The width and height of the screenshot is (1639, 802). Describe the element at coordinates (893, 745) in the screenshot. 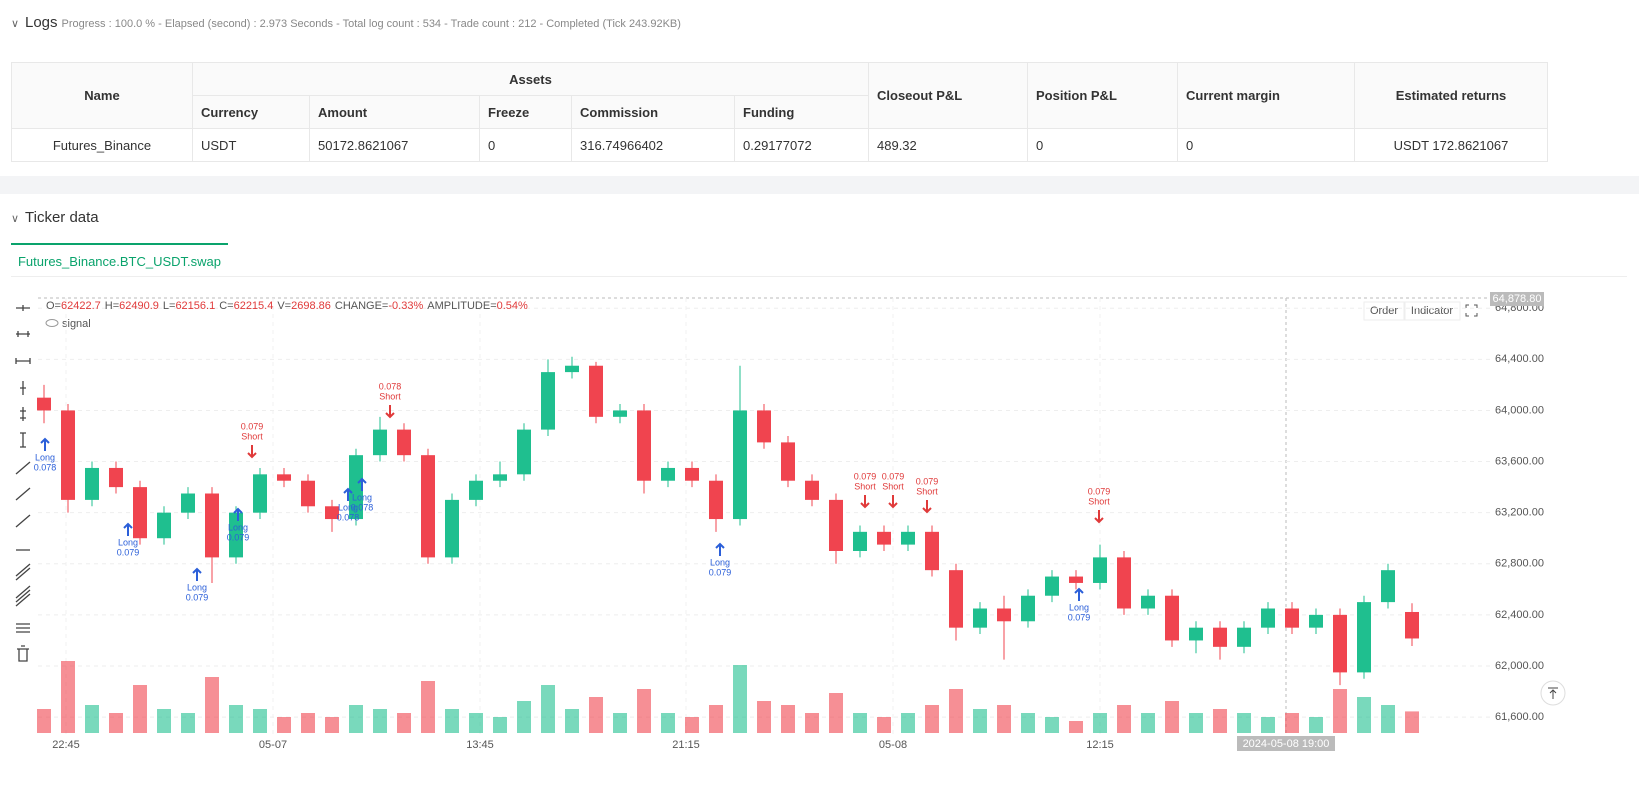

I see `x-tick-label: 05-08` at that location.